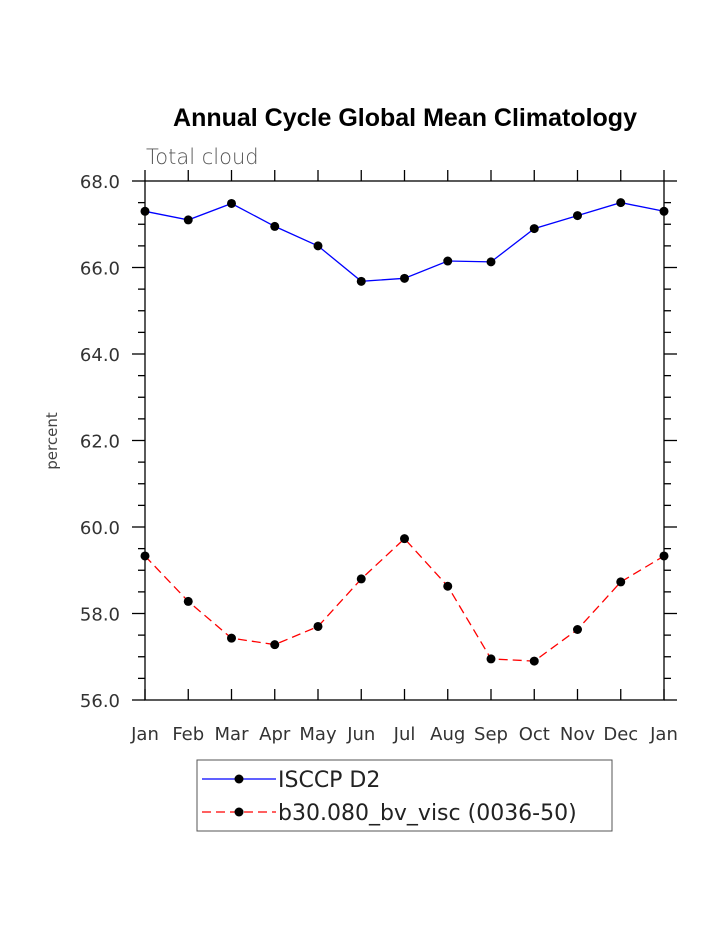 The width and height of the screenshot is (723, 935). Describe the element at coordinates (405, 118) in the screenshot. I see `chart-title: Annual Cycle Global Mean Climatology` at that location.